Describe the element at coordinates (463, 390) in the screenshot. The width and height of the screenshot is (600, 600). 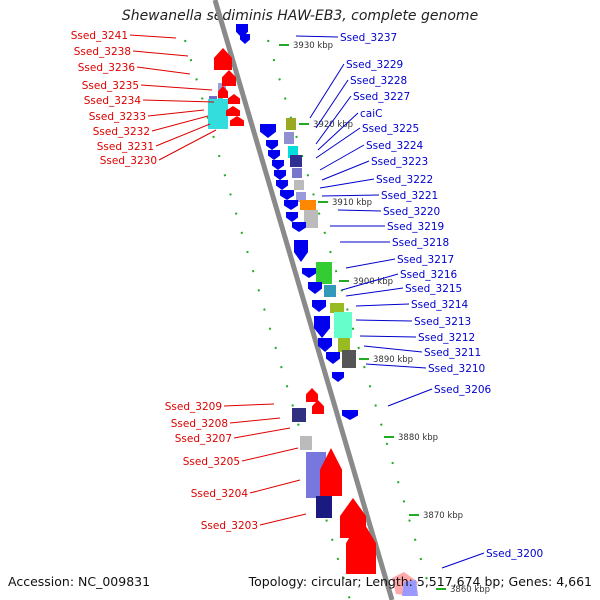
I see `right-gene-label: Ssed_3206` at that location.